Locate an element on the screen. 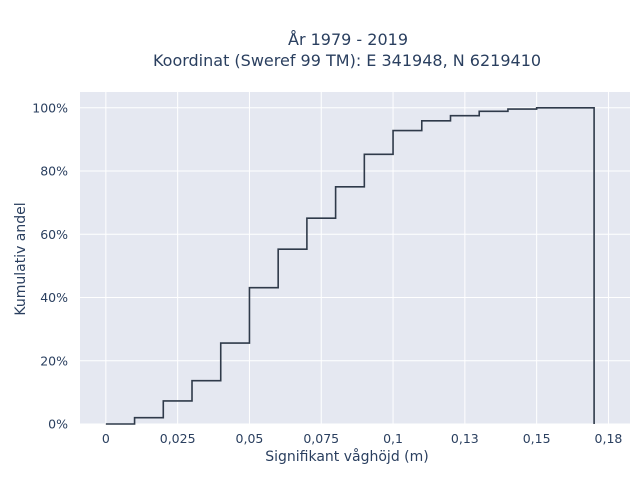  y-tick-label: 0% is located at coordinates (58, 424).